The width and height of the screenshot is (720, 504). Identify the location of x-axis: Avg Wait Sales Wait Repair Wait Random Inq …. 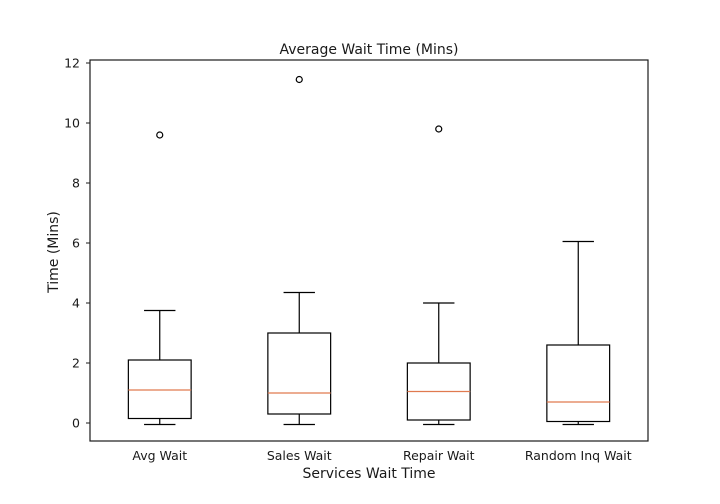
(381, 455).